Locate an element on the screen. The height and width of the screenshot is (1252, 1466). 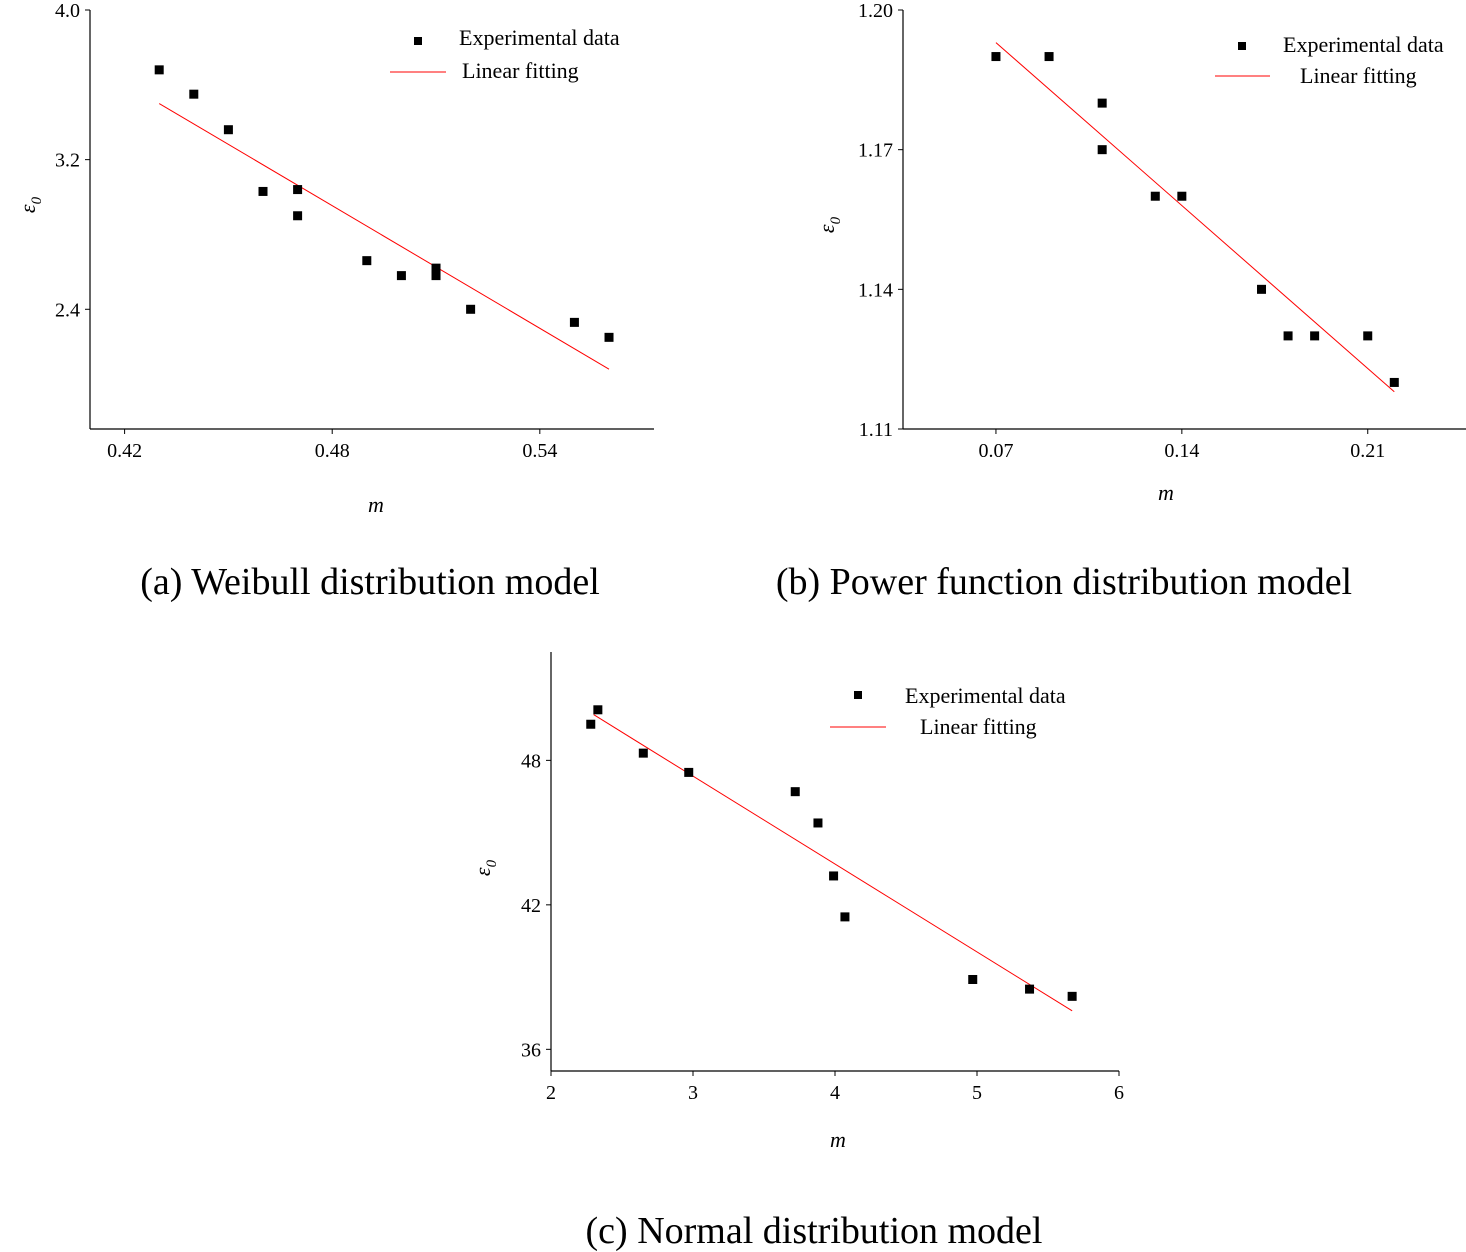
y-tick-label: 4.0 is located at coordinates (67, 11).